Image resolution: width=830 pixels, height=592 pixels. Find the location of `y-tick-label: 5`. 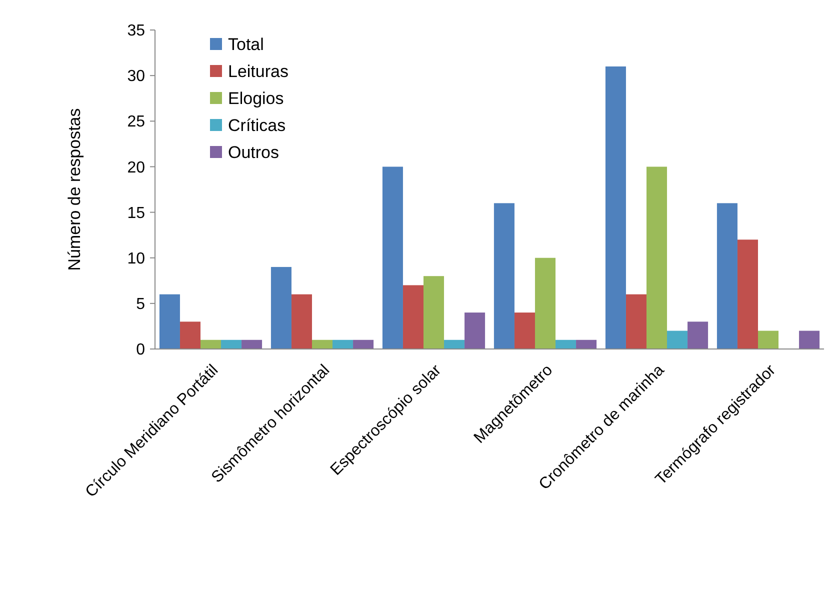

y-tick-label: 5 is located at coordinates (141, 305).